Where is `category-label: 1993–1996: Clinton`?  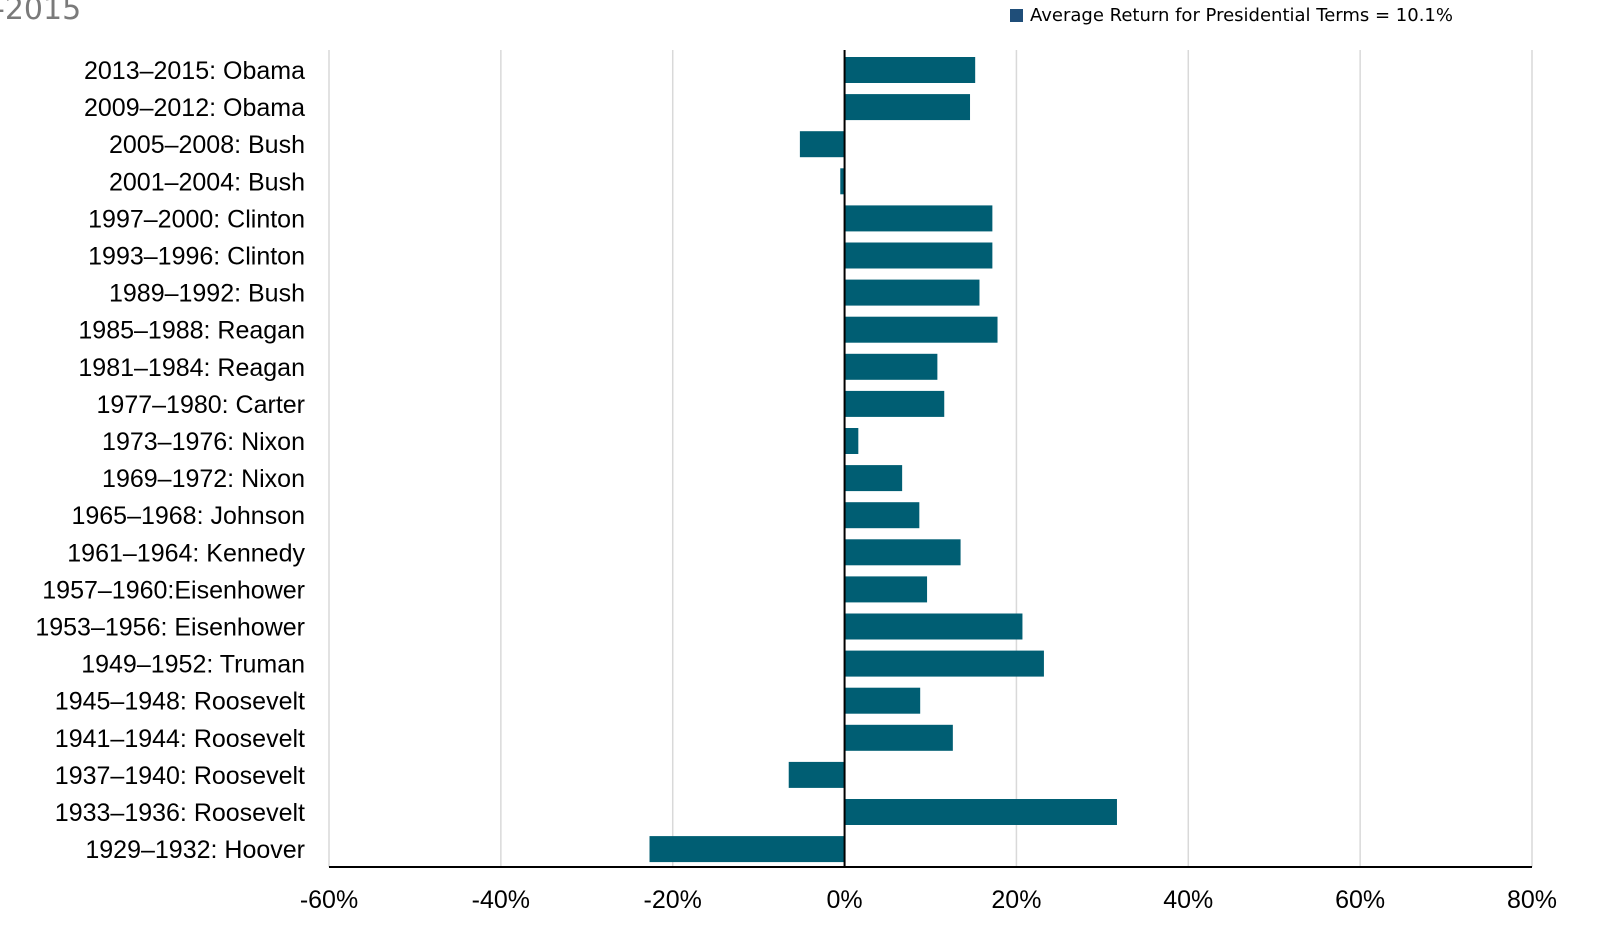 category-label: 1993–1996: Clinton is located at coordinates (196, 257).